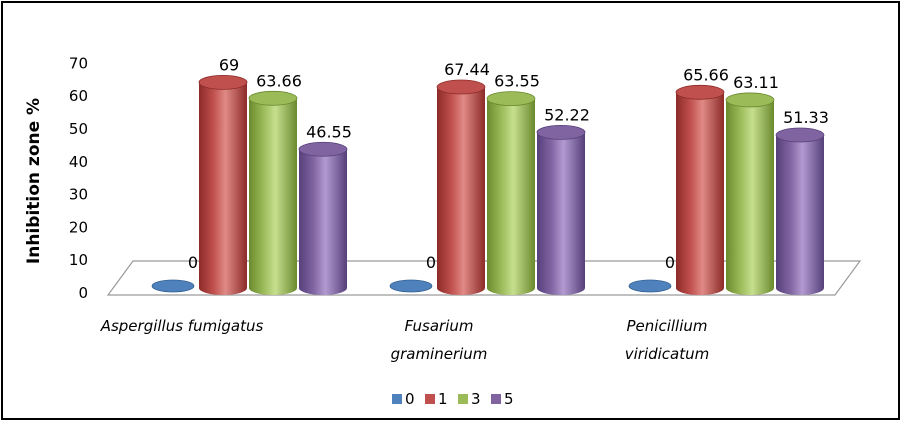 Image resolution: width=901 pixels, height=423 pixels. Describe the element at coordinates (509, 399) in the screenshot. I see `legend-label: 5` at that location.